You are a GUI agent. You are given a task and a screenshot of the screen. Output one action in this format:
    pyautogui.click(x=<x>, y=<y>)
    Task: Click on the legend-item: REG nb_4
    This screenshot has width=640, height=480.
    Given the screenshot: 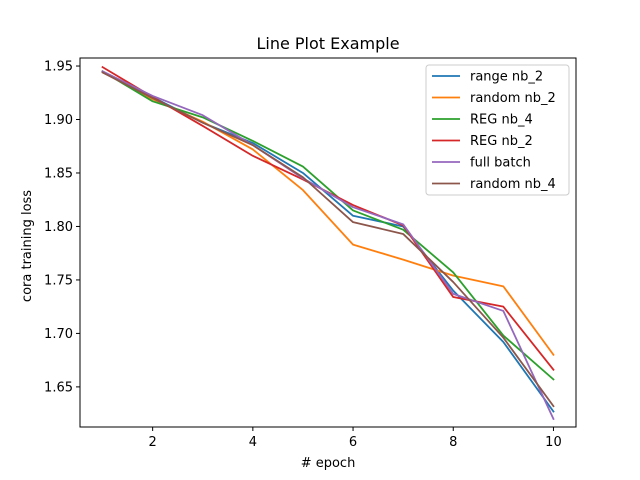 What is the action you would take?
    pyautogui.click(x=482, y=120)
    